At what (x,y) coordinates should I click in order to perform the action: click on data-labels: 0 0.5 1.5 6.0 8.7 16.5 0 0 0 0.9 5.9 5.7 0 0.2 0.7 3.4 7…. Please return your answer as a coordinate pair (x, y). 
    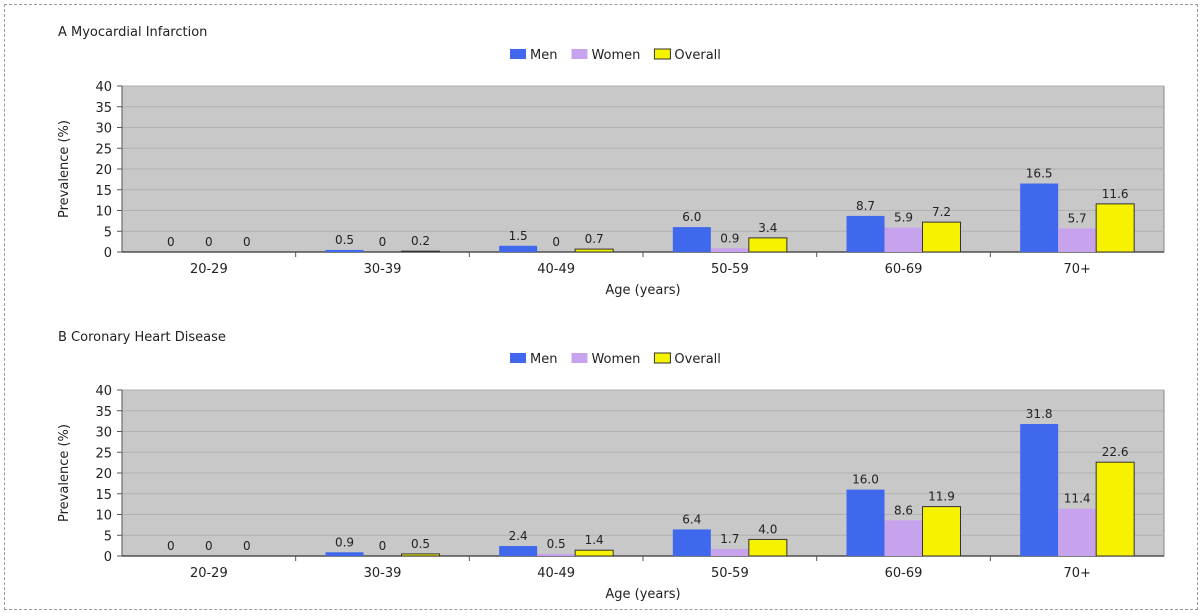
    Looking at the image, I should click on (648, 208).